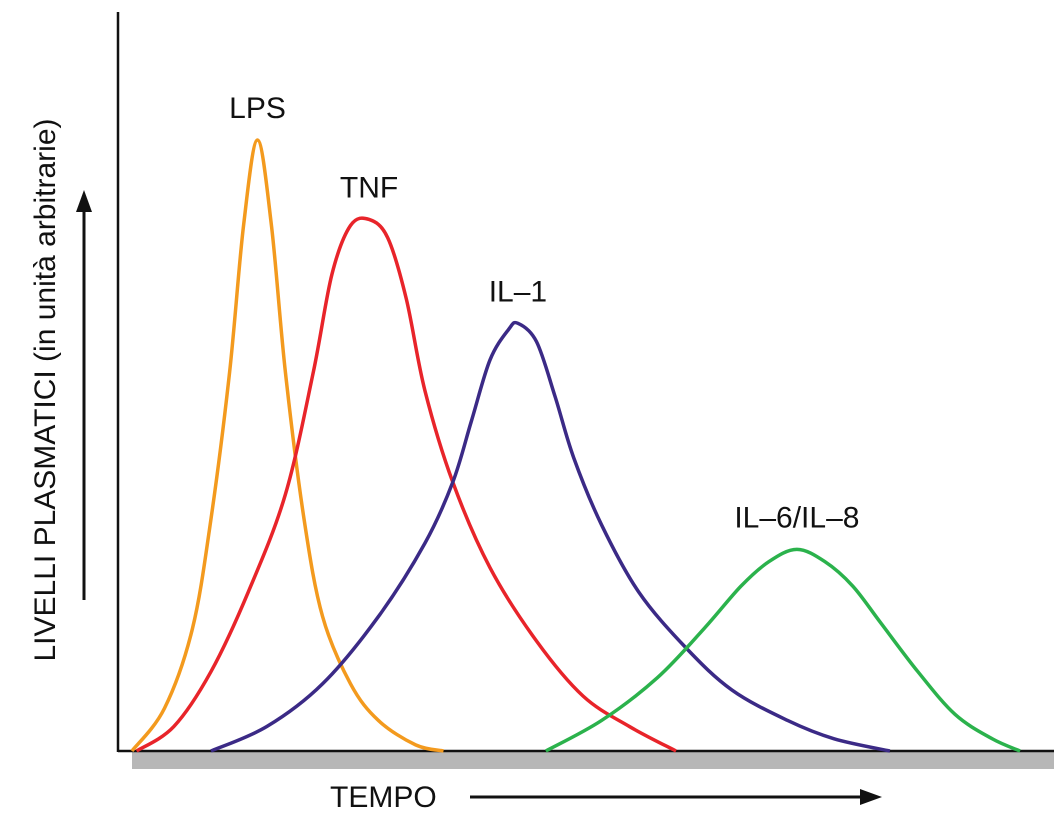 This screenshot has width=1054, height=818. Describe the element at coordinates (257, 108) in the screenshot. I see `series-label-lps: LPS` at that location.